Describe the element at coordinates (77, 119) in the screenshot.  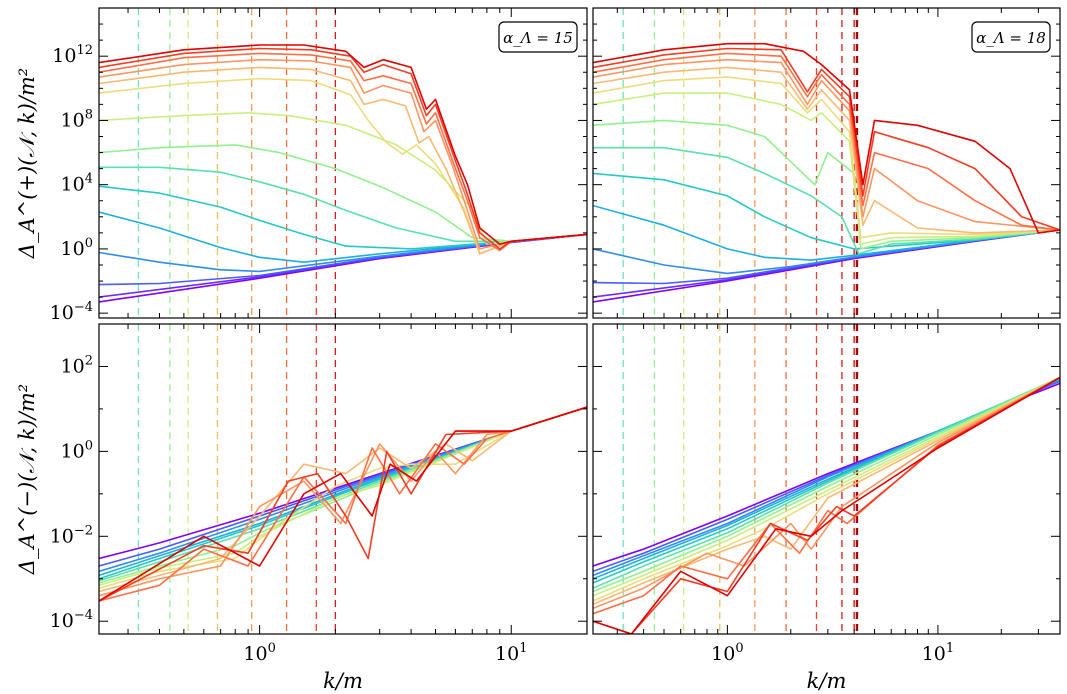
I see `y-tick-label: 10⁸` at that location.